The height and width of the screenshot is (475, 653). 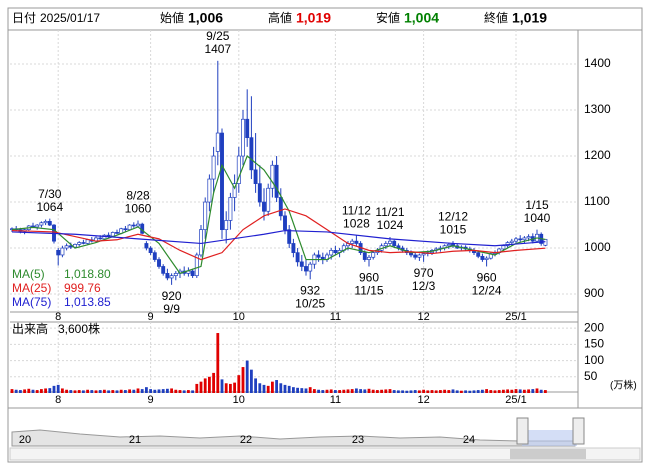 I want to click on x-tick-label: 25/1, so click(x=515, y=317).